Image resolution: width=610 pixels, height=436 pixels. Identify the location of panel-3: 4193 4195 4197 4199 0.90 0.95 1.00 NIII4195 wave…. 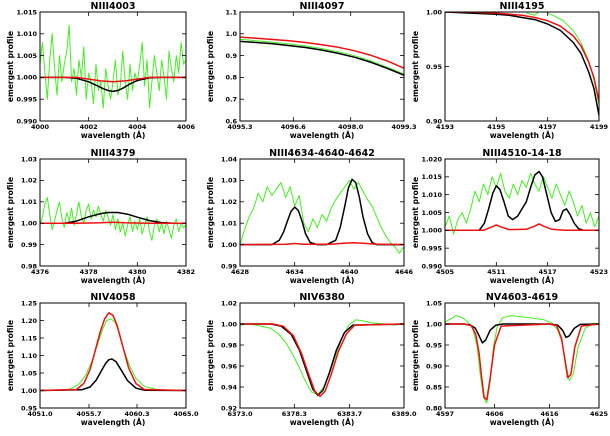
(510, 70).